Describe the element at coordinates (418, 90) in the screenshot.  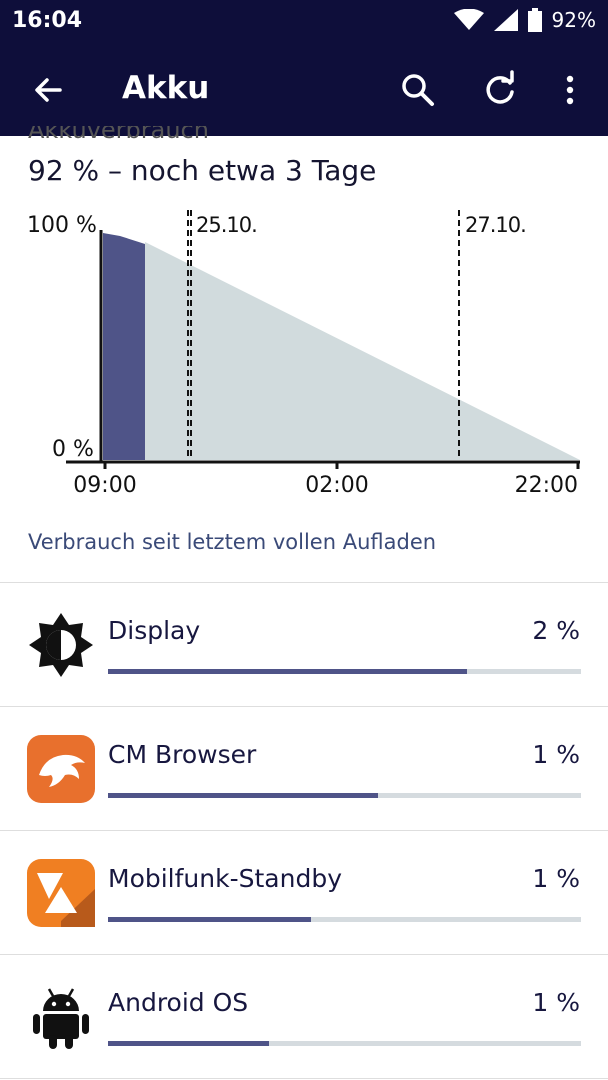
I see `search-icon` at that location.